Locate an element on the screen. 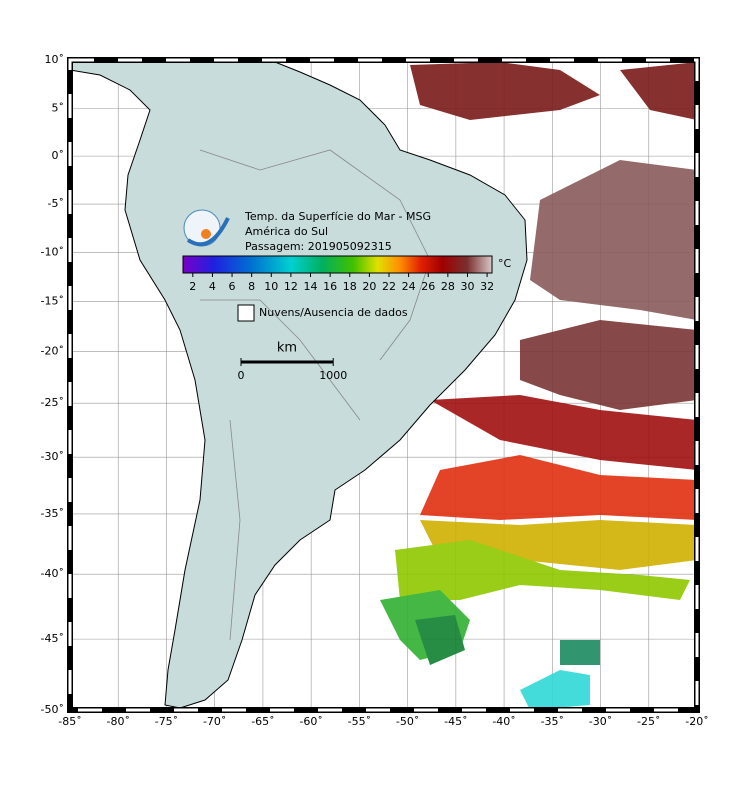 This screenshot has height=785, width=741. lon-tick-label: -75˚ is located at coordinates (166, 721).